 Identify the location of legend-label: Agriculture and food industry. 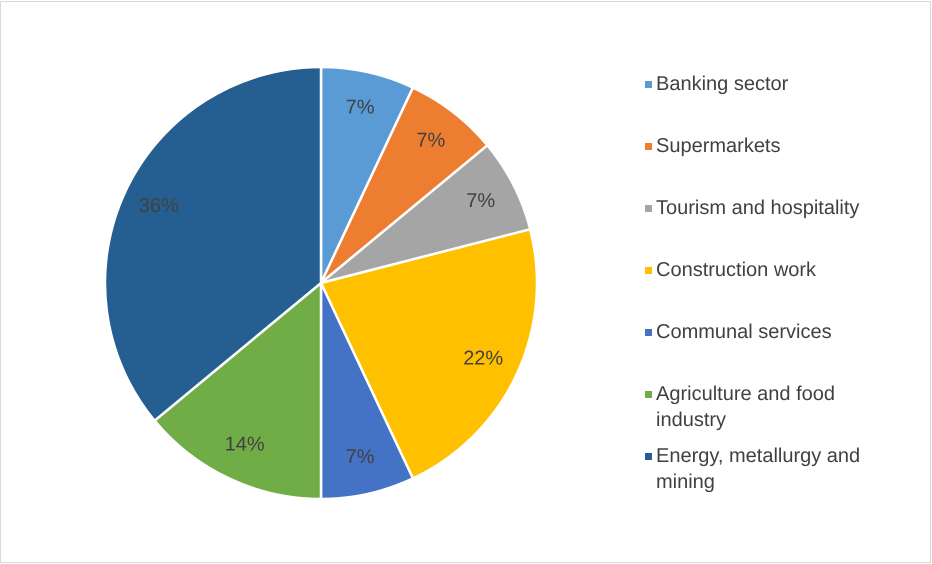
(746, 407).